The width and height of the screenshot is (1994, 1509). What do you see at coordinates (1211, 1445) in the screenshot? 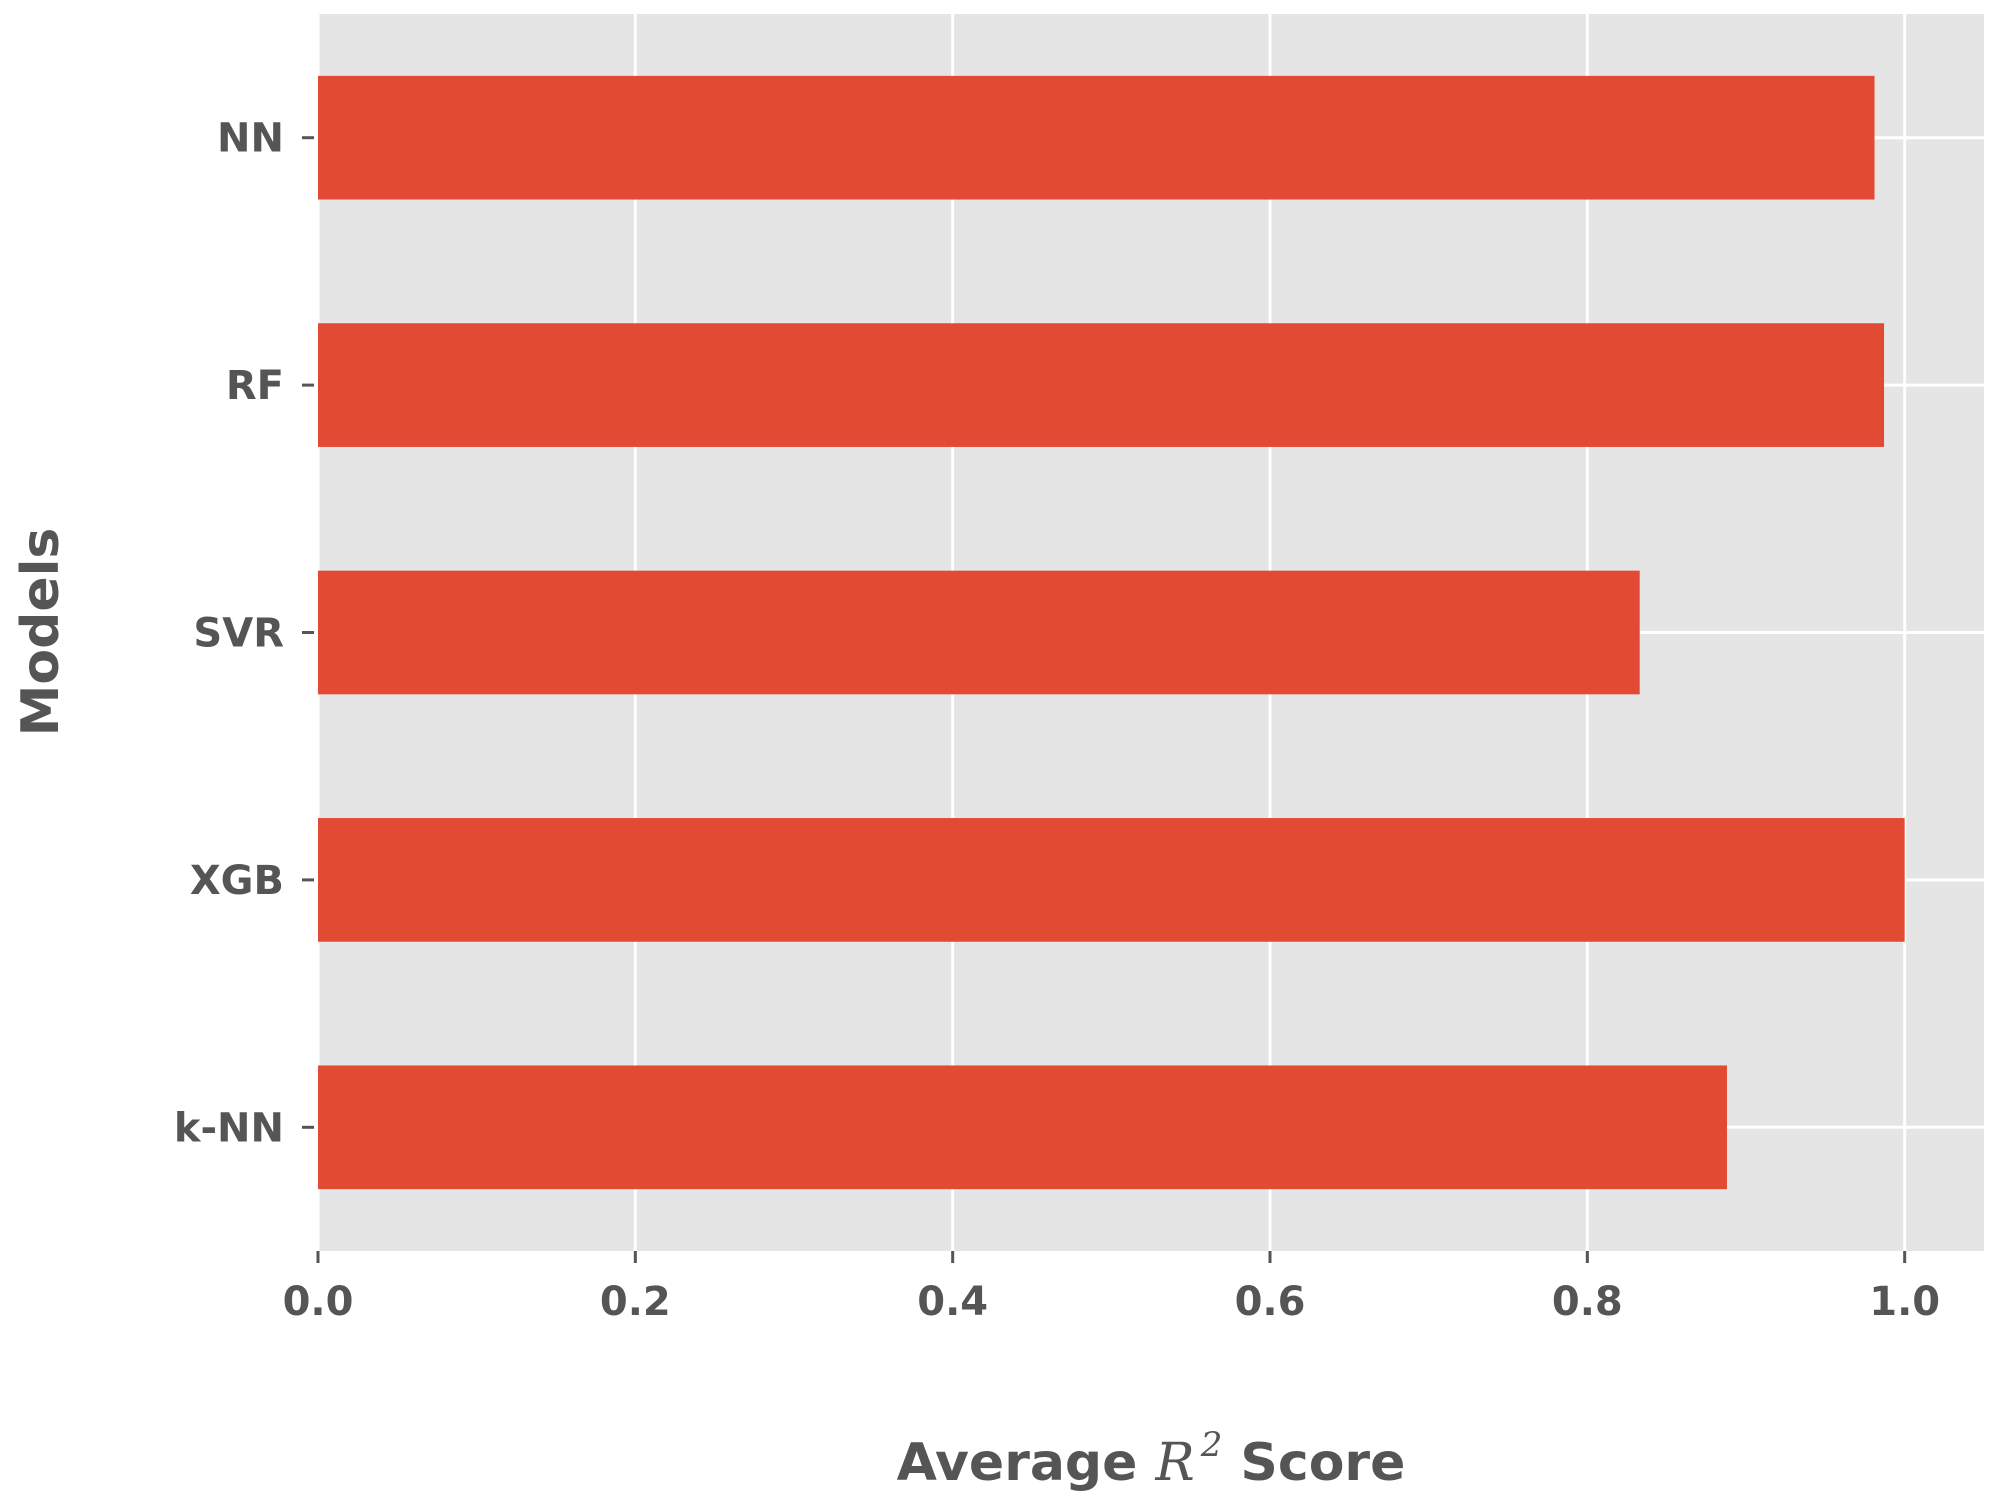
I see `x-axis-title-superscript: 2` at bounding box center [1211, 1445].